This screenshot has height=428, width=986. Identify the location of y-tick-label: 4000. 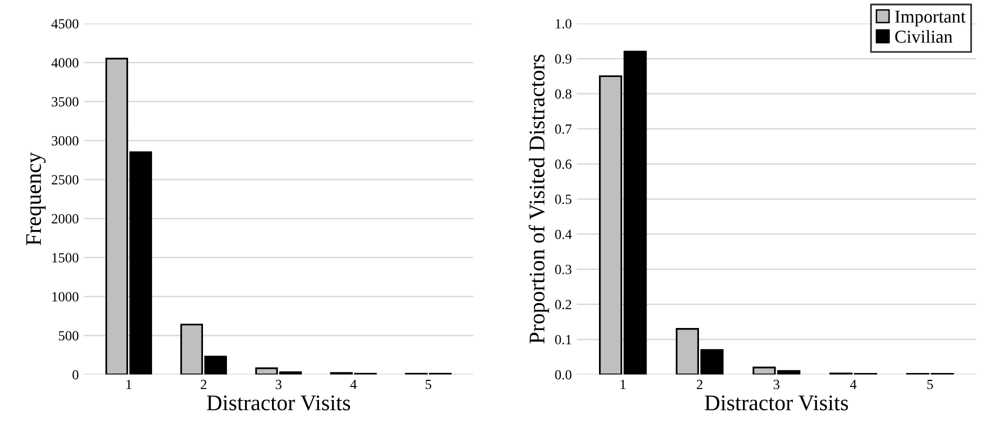
(64, 63).